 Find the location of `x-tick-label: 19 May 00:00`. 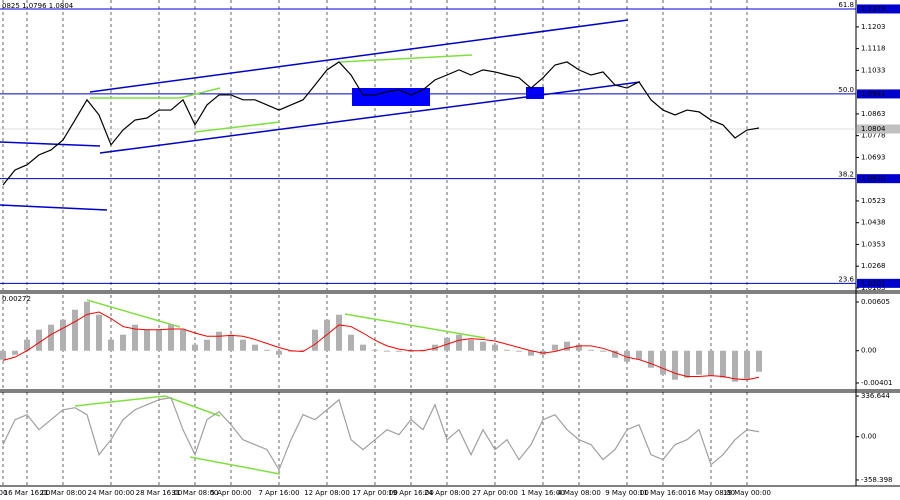

x-tick-label: 19 May 00:00 is located at coordinates (747, 493).